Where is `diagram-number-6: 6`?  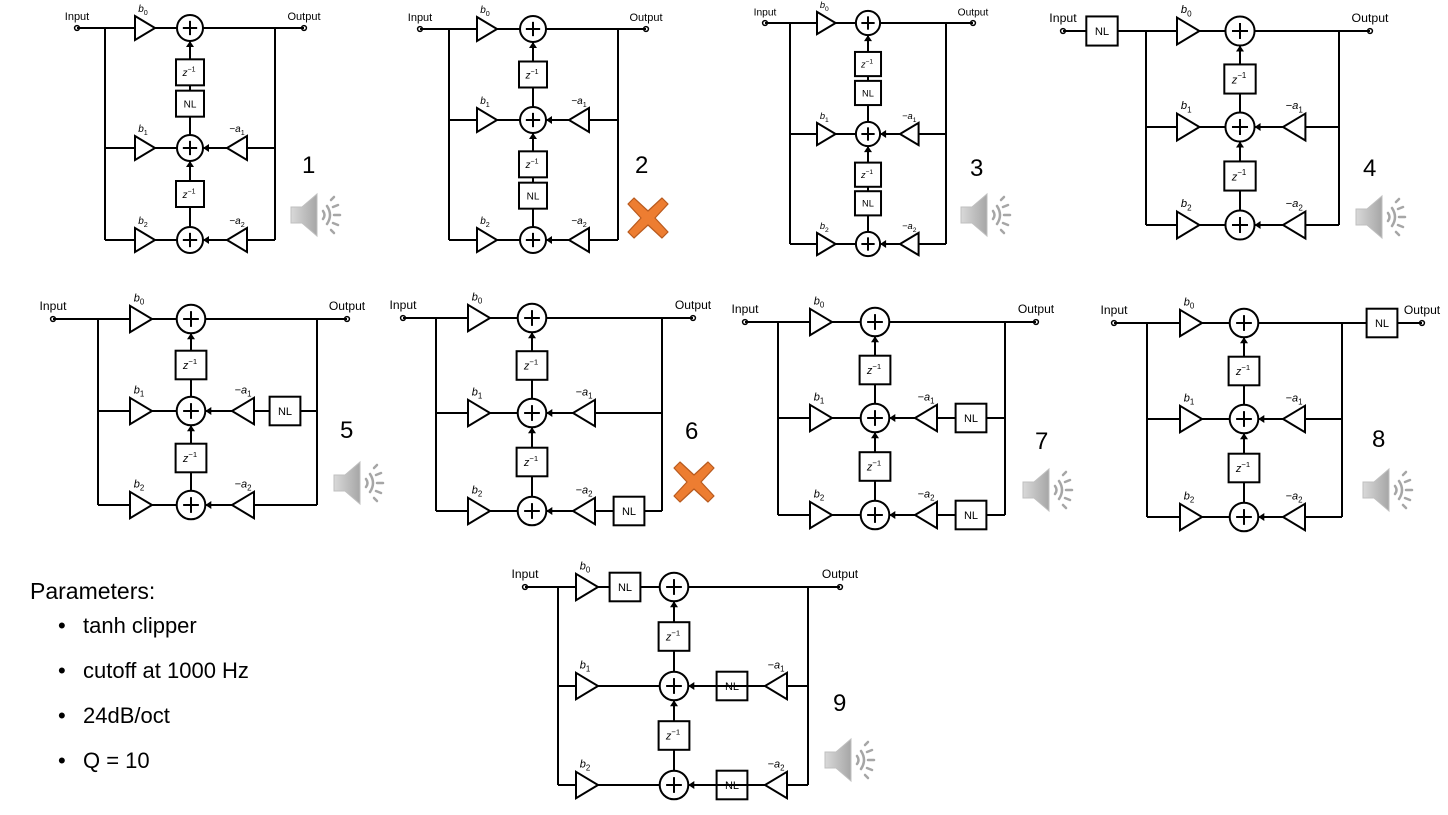 diagram-number-6: 6 is located at coordinates (692, 431).